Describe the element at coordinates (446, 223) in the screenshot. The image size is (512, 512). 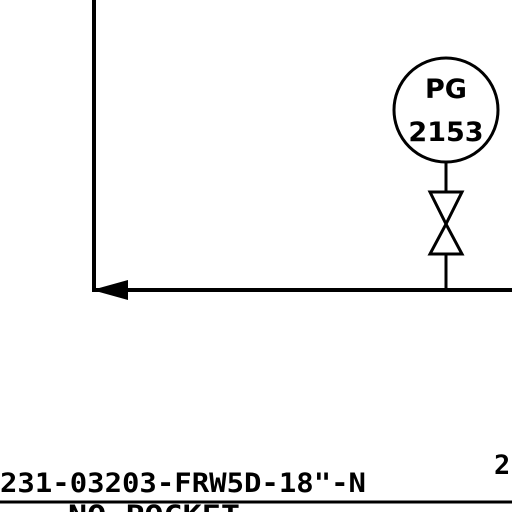
I see `gate-valve-icon` at that location.